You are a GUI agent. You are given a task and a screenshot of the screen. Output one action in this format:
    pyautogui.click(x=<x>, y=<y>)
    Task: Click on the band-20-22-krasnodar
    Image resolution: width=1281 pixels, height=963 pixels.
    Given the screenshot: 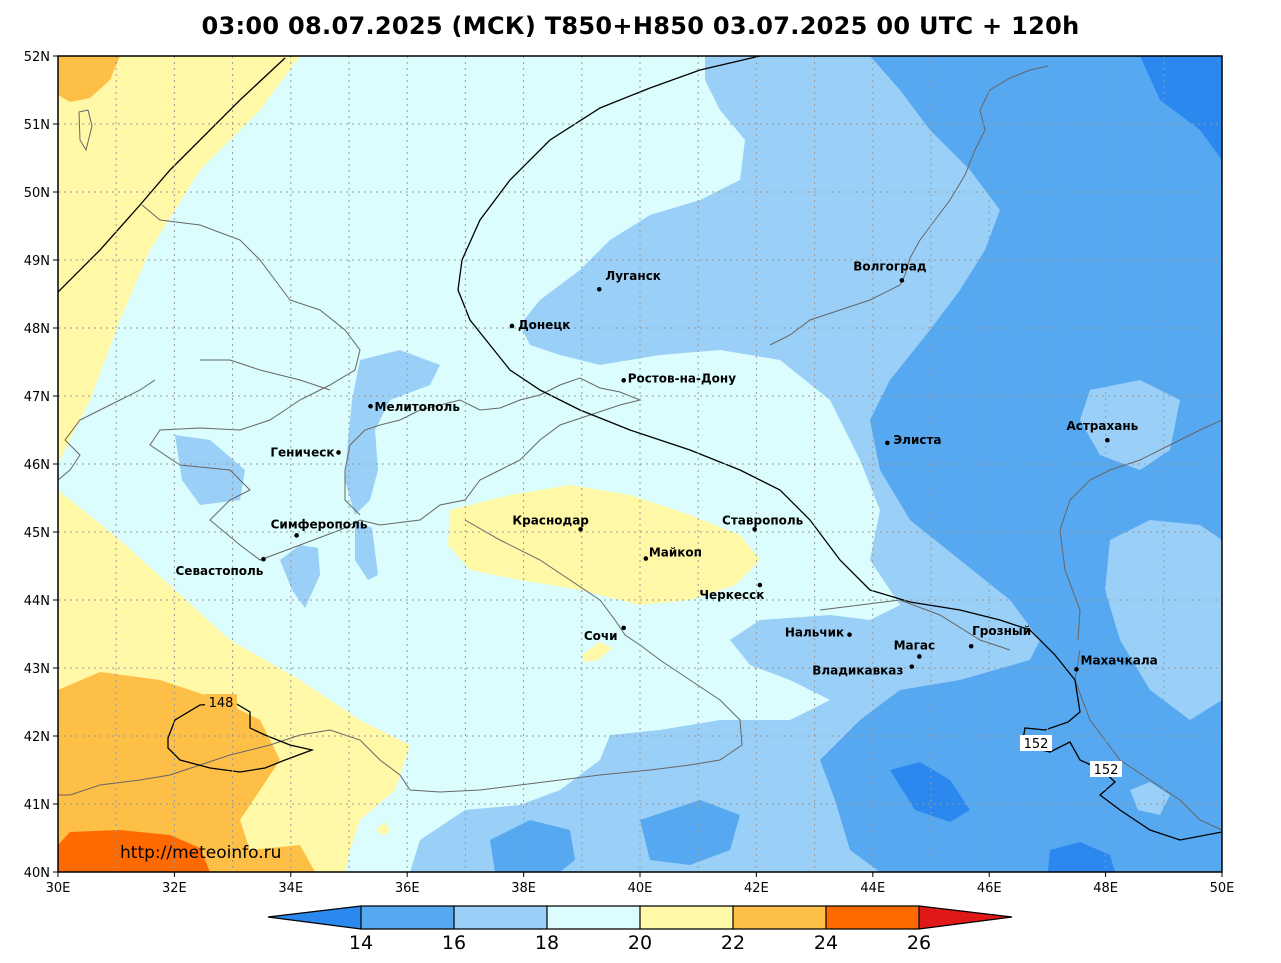 What is the action you would take?
    pyautogui.click(x=604, y=545)
    